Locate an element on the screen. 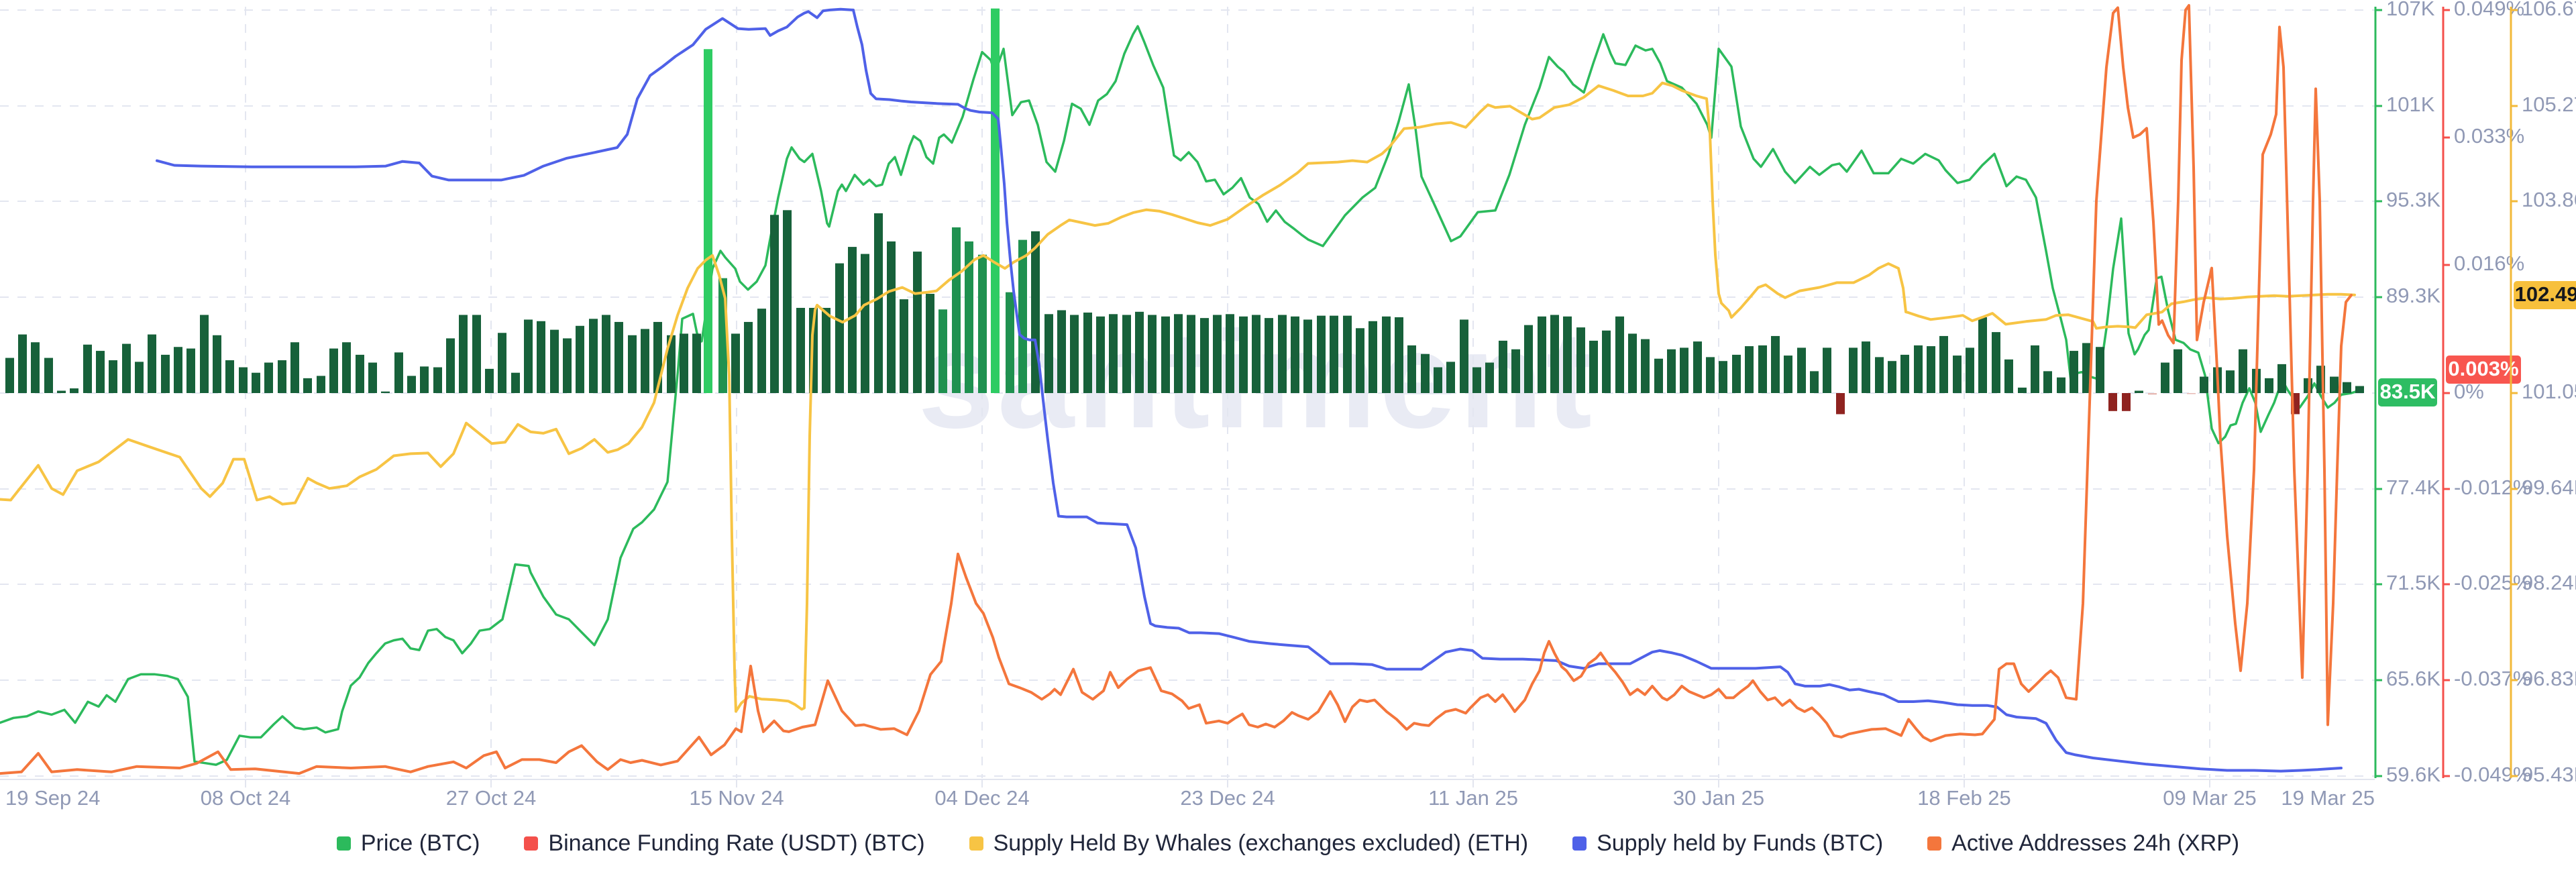  x-axis-label: 27 Oct 24 is located at coordinates (491, 798).